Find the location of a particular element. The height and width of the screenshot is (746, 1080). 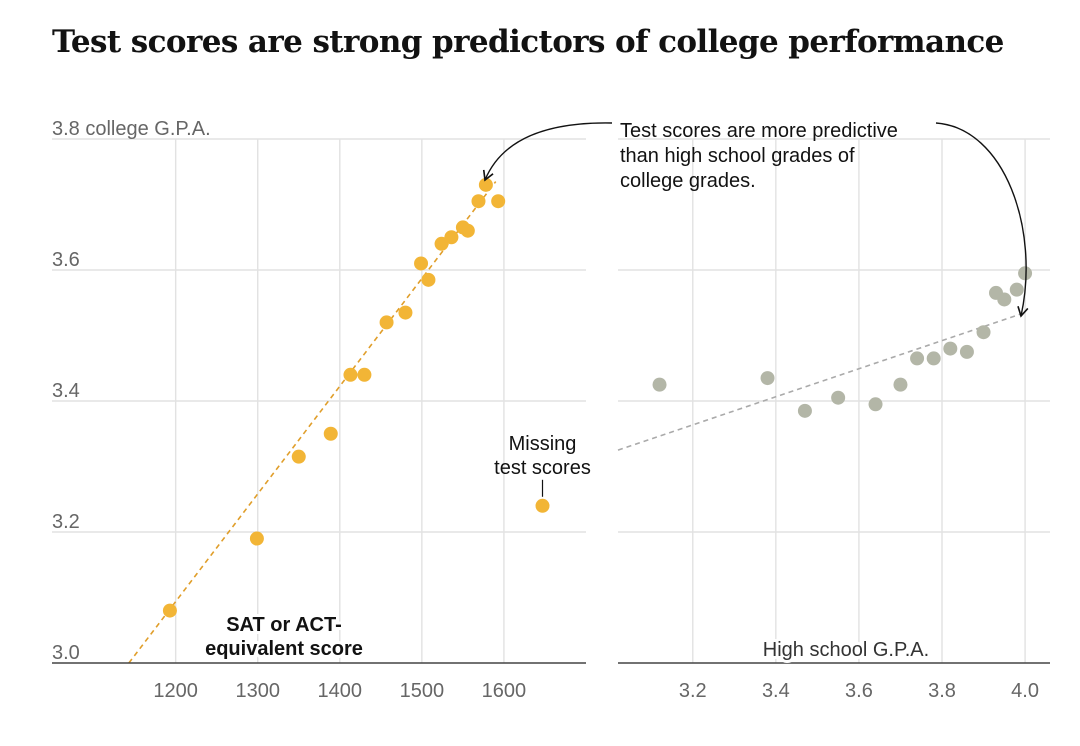

left-x-axis-label-halo: SAT or ACT- is located at coordinates (284, 625).